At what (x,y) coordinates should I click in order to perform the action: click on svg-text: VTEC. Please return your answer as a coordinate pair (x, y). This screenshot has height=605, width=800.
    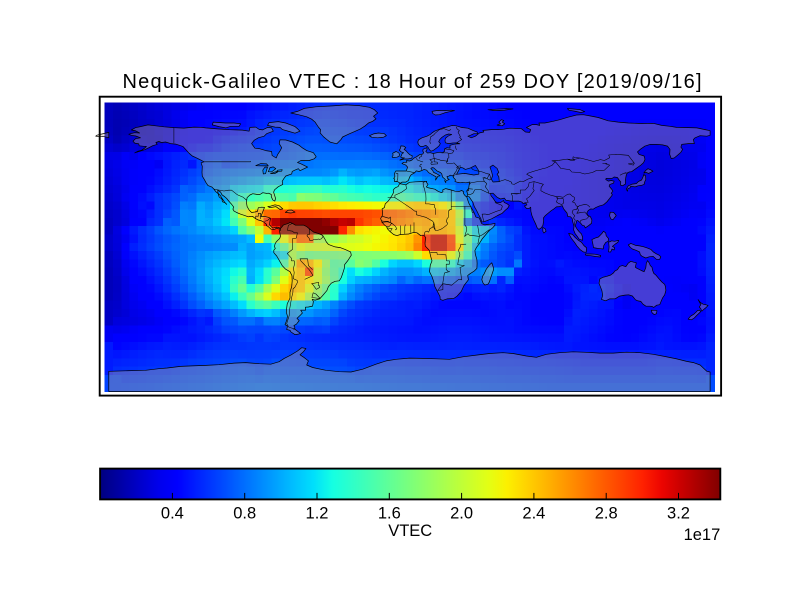
    Looking at the image, I should click on (410, 531).